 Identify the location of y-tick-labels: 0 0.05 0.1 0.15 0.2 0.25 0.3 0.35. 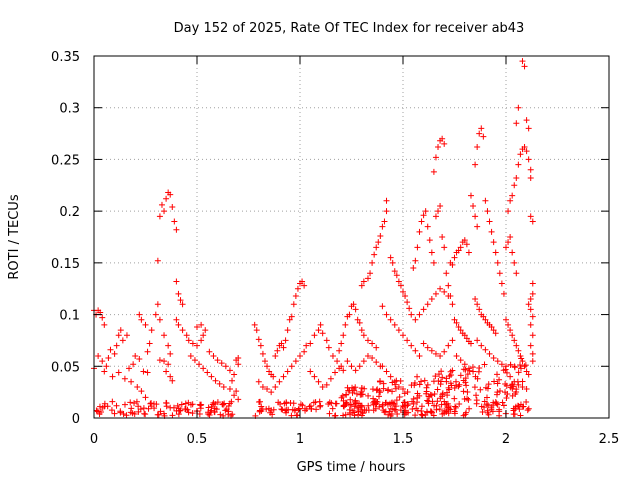
(65, 238).